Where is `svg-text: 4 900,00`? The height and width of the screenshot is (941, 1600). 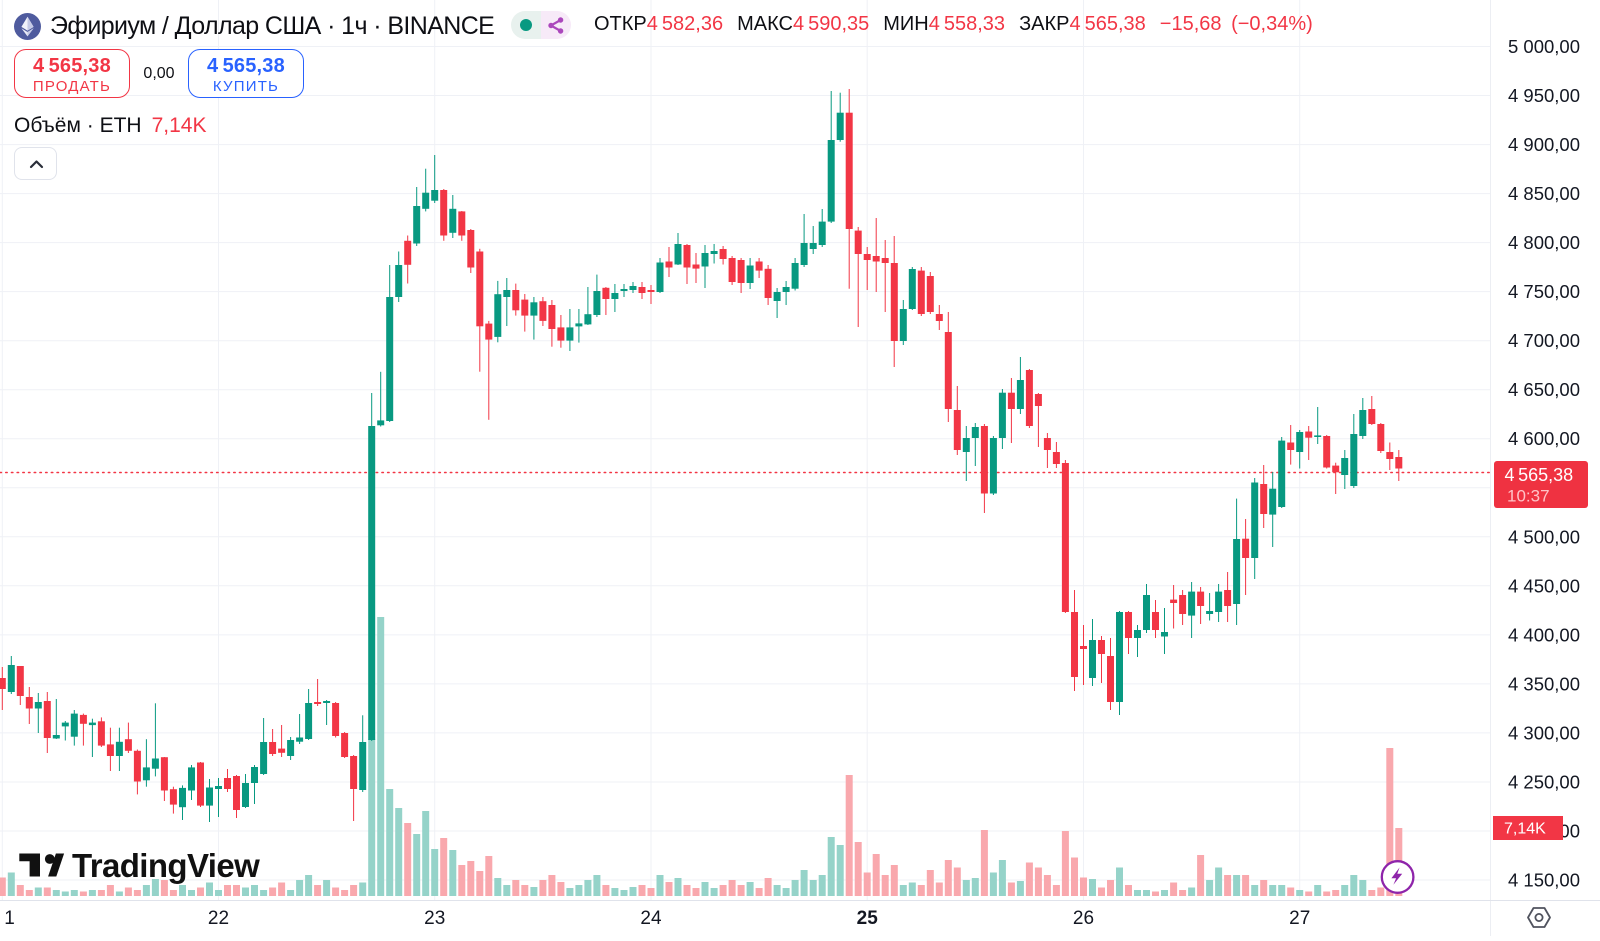 svg-text: 4 900,00 is located at coordinates (1544, 144).